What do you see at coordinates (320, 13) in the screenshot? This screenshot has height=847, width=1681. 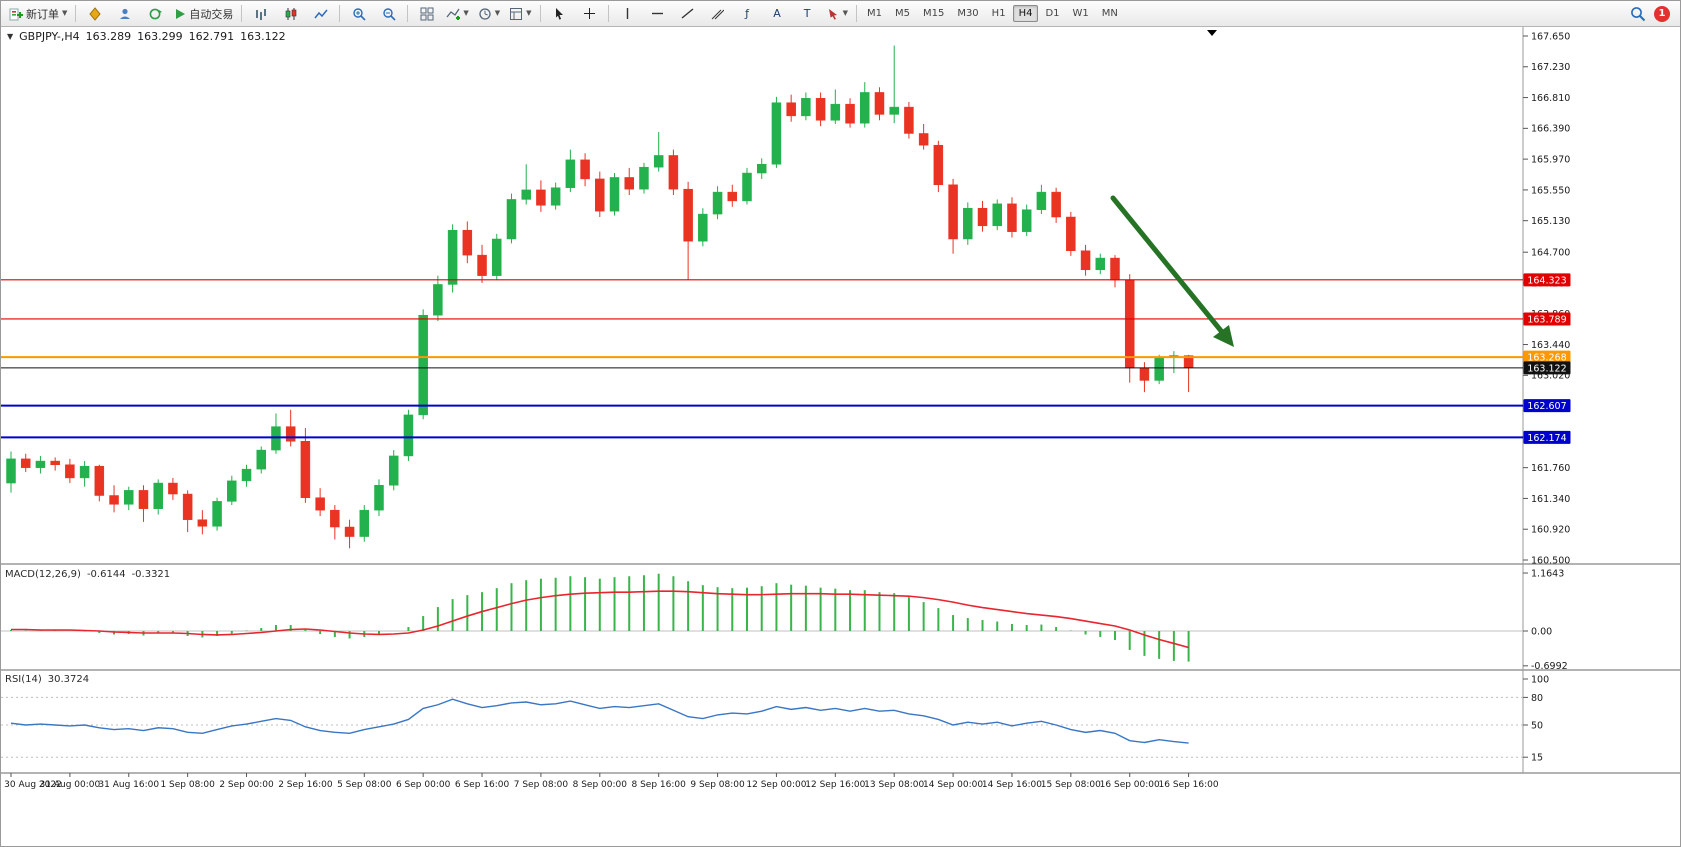 I see `line-chart-button` at bounding box center [320, 13].